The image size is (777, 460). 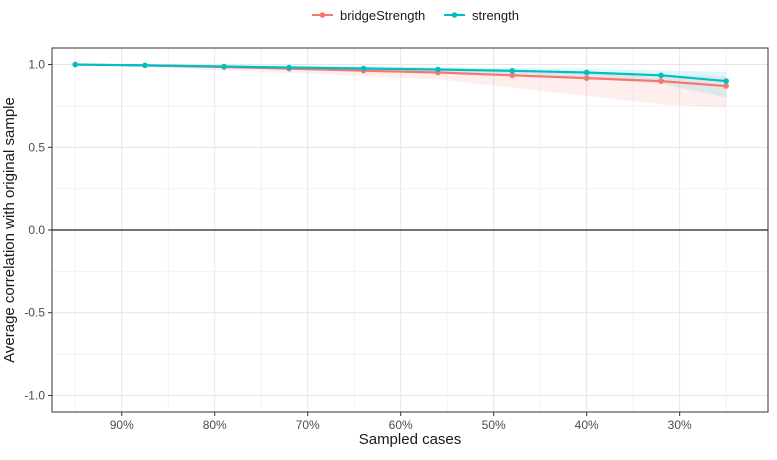 I want to click on y-tick-label-2: 0.0, so click(x=36, y=230).